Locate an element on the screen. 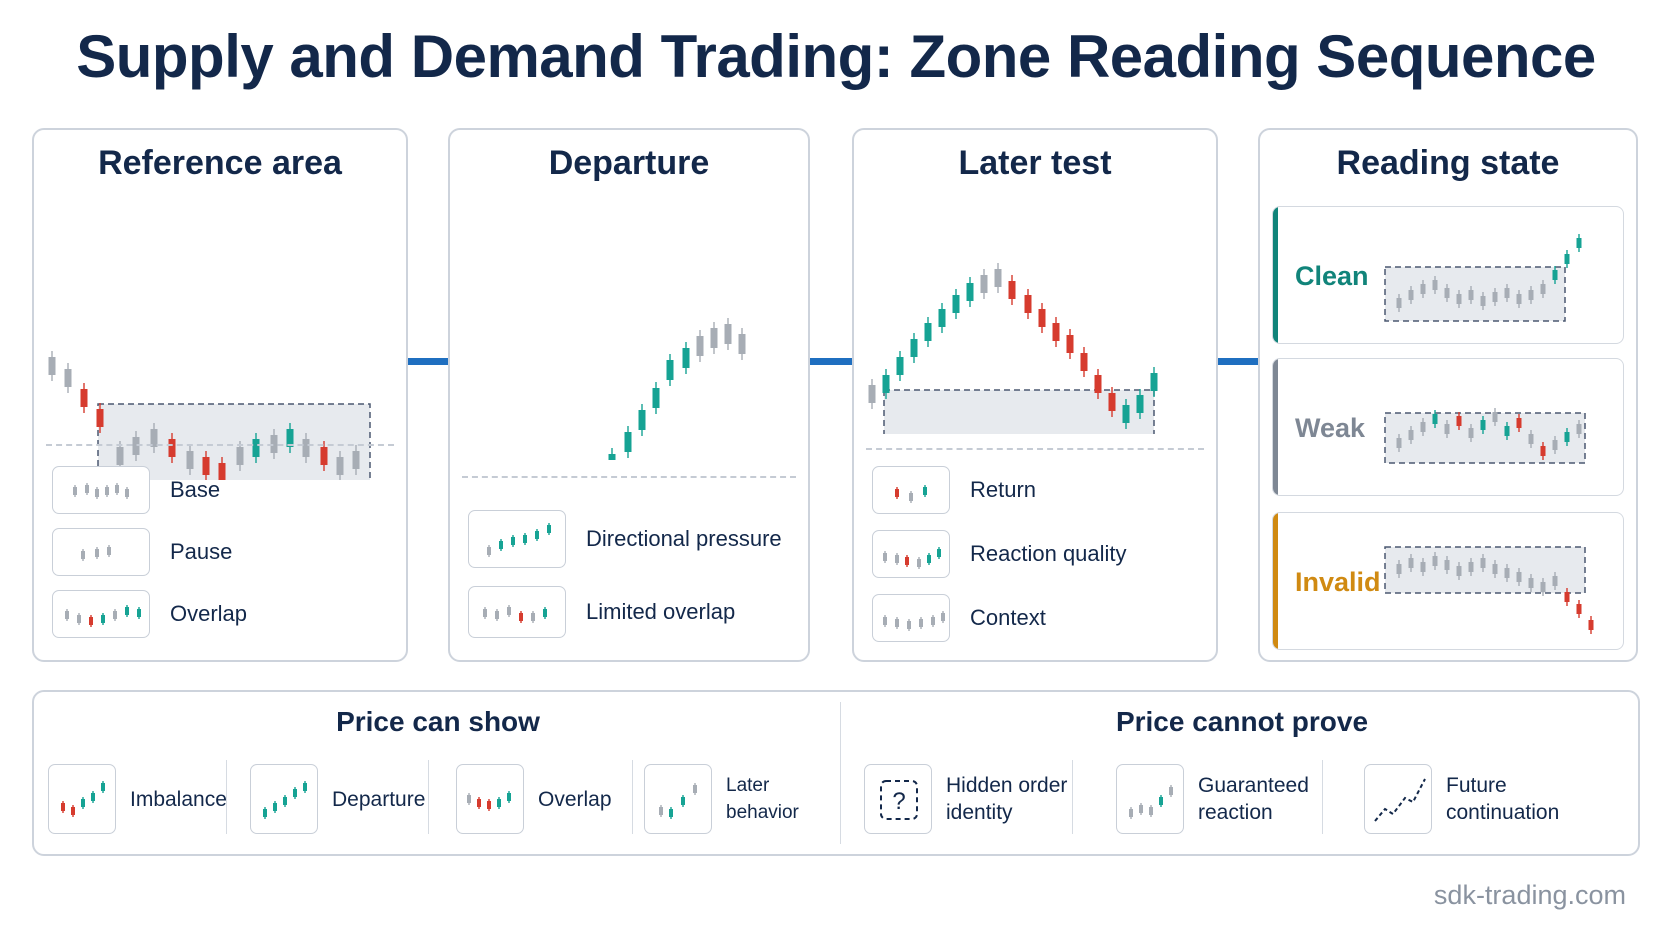 The height and width of the screenshot is (941, 1672). imbalance-icon is located at coordinates (82, 799).